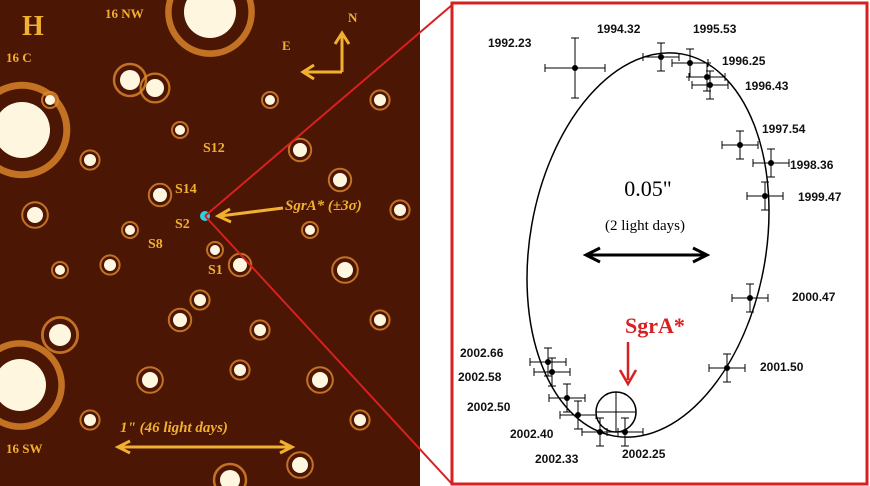 Image resolution: width=870 pixels, height=486 pixels. I want to click on sgra-label: SgrA* (±3σ), so click(323, 206).